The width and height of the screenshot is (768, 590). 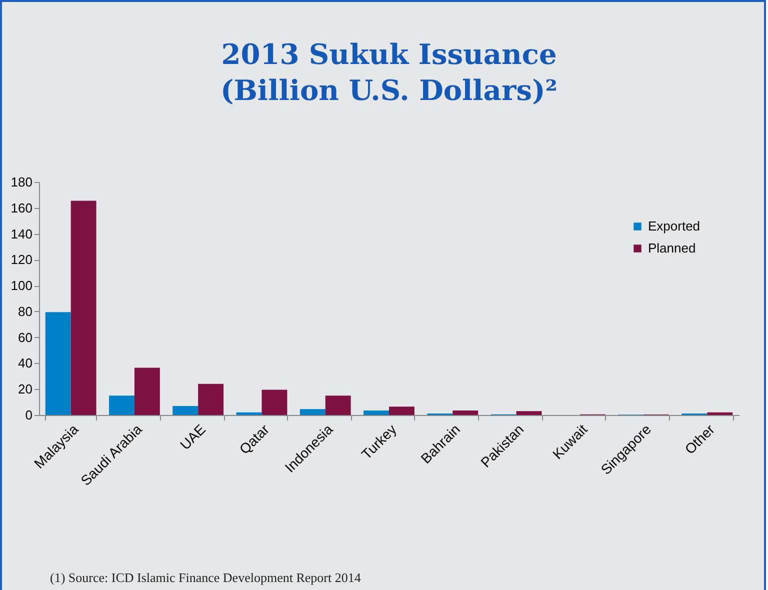 What do you see at coordinates (21, 286) in the screenshot?
I see `y-tick-label: 100` at bounding box center [21, 286].